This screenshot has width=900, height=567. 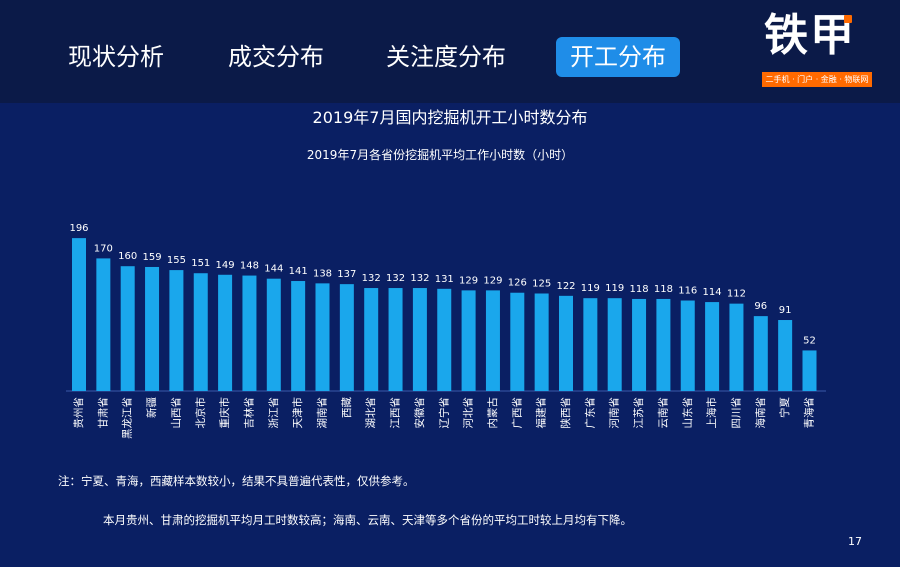 I want to click on data-label-9: 141, so click(x=298, y=271).